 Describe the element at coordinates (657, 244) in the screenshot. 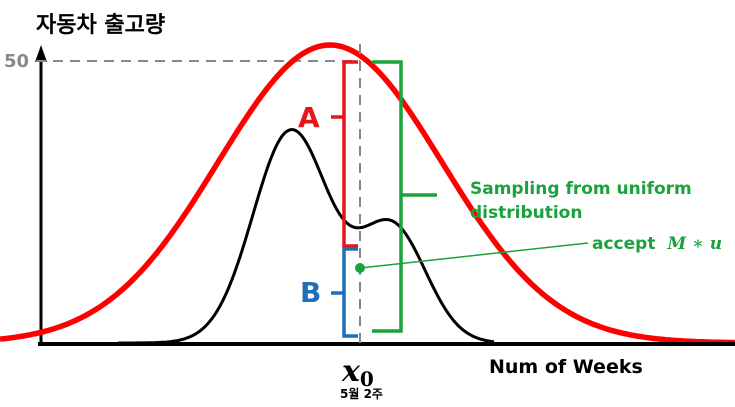

I see `accept-label: accept M ∗ u` at that location.